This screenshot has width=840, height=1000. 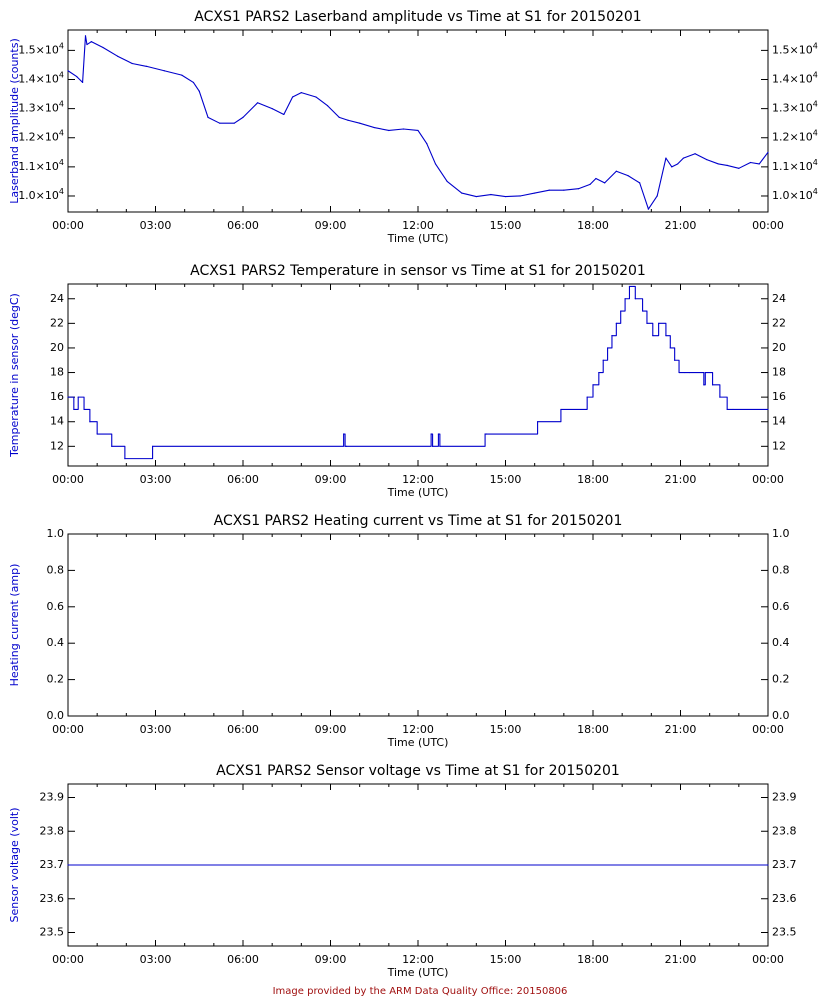 What do you see at coordinates (56, 642) in the screenshot?
I see `y-tick-label: 0.4` at bounding box center [56, 642].